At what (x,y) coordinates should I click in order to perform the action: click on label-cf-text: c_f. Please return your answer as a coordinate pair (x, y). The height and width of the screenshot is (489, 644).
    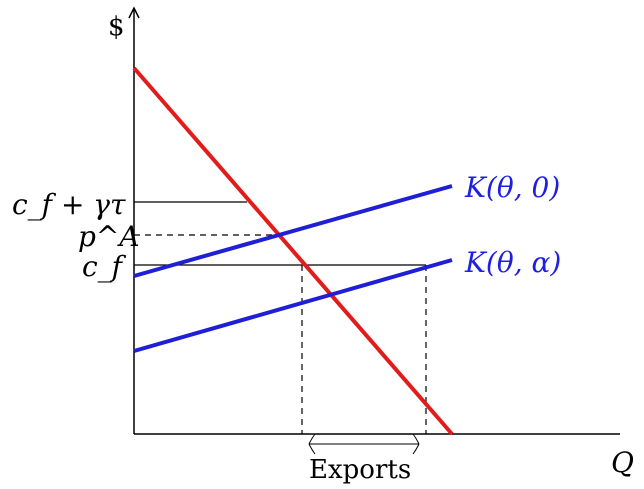
    Looking at the image, I should click on (104, 266).